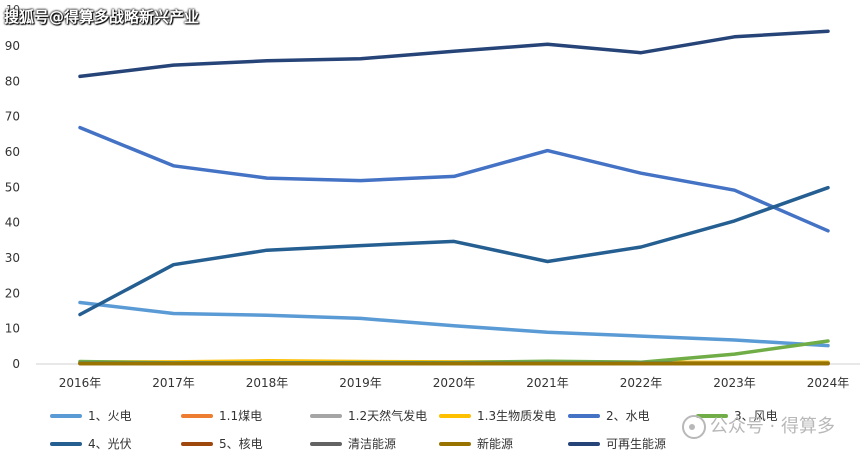 The width and height of the screenshot is (865, 458). What do you see at coordinates (12, 258) in the screenshot?
I see `y-tick-label: 30` at bounding box center [12, 258].